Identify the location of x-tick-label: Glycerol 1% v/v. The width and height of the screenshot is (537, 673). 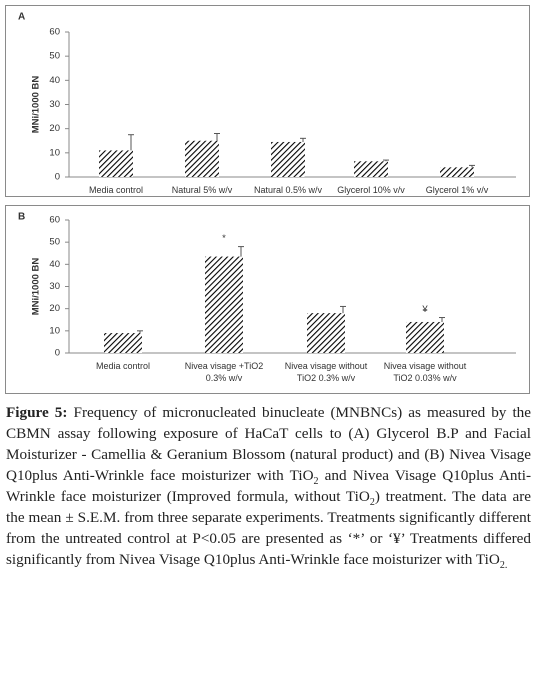
(457, 190).